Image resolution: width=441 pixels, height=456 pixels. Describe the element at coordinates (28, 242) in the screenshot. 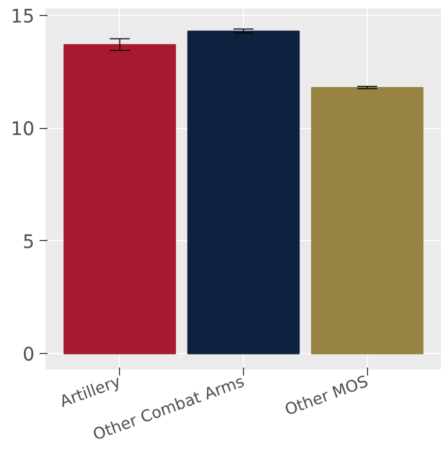

I see `y-tick-label: 5` at that location.